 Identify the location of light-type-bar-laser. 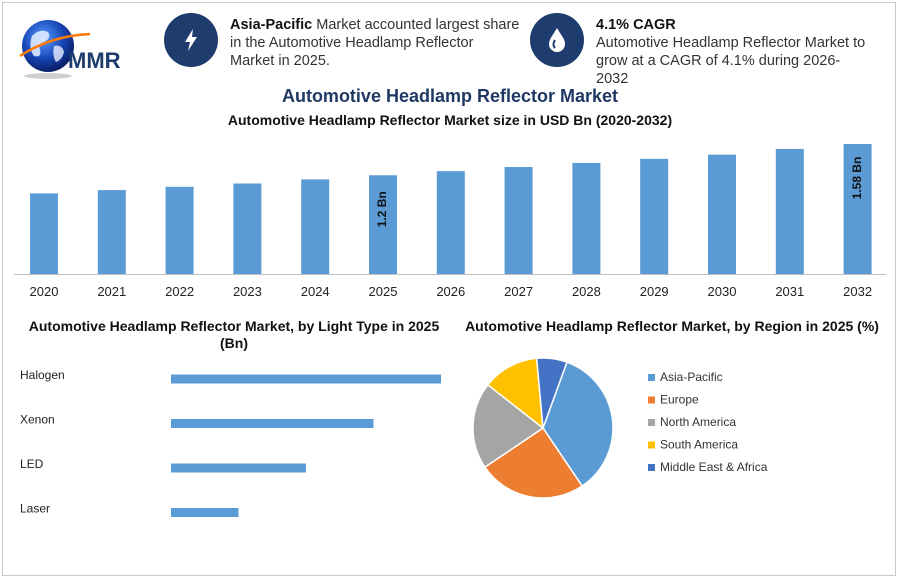
(205, 512).